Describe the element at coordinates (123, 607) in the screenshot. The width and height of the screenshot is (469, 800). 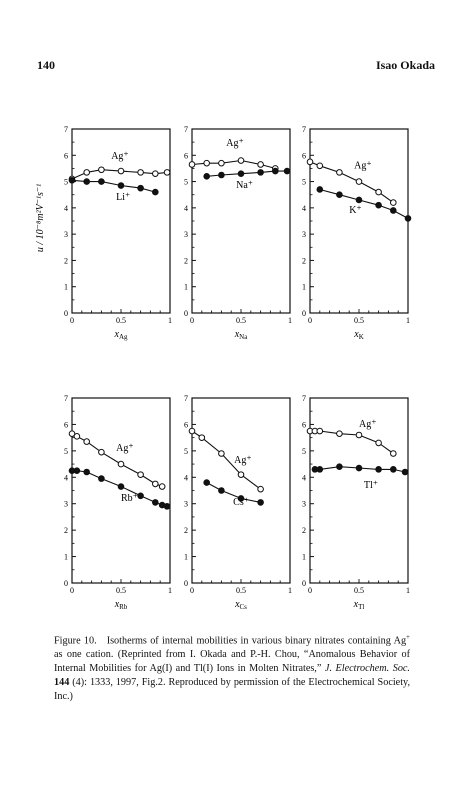
I see `x-axis-label-subscript: Rb` at that location.